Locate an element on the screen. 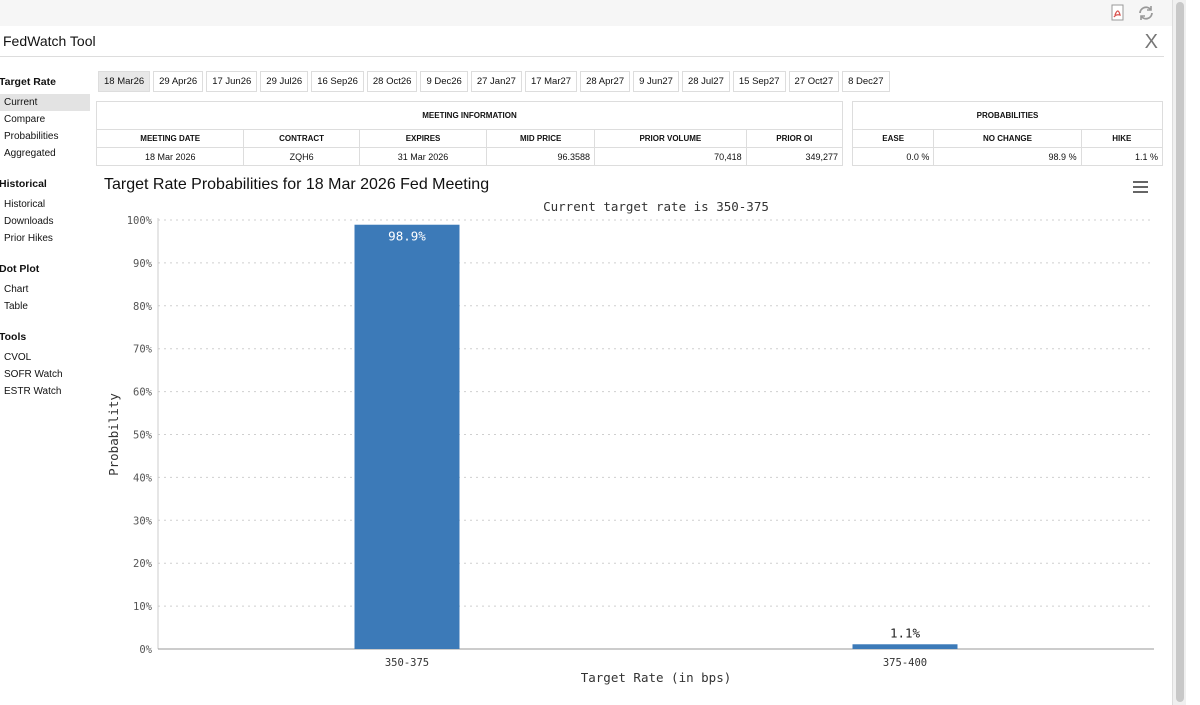 This screenshot has width=1200, height=705. scrollbar is located at coordinates (1179, 352).